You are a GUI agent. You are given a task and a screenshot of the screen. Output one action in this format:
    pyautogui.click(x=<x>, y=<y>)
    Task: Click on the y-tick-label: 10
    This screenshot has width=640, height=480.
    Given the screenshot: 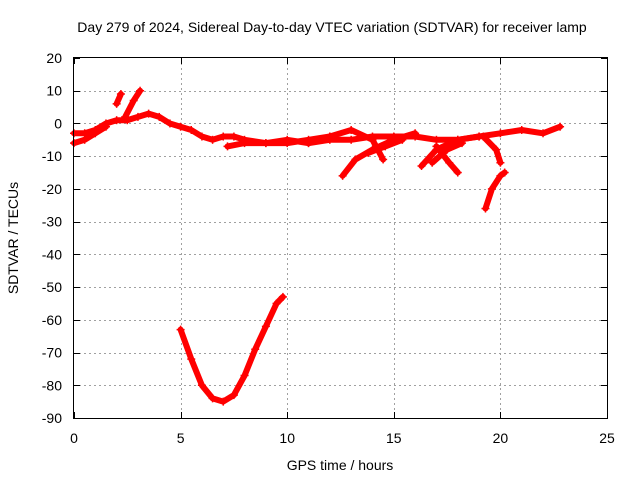 What is the action you would take?
    pyautogui.click(x=54, y=91)
    